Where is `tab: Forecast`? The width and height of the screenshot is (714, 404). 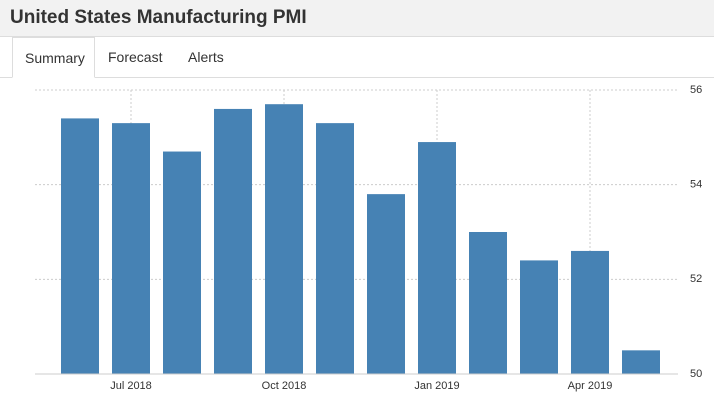
tab: Forecast is located at coordinates (135, 57).